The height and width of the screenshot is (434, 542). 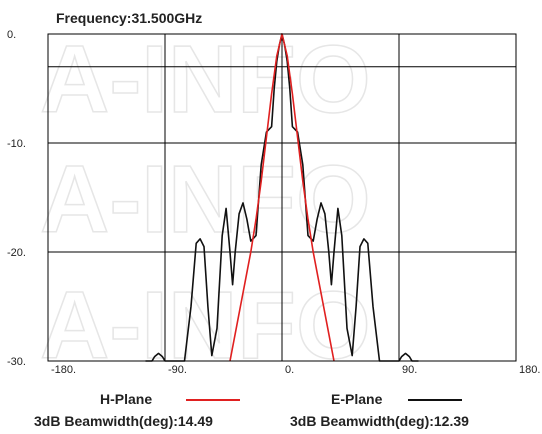 What do you see at coordinates (129, 18) in the screenshot?
I see `chart-title: Frequency:31.500GHz` at bounding box center [129, 18].